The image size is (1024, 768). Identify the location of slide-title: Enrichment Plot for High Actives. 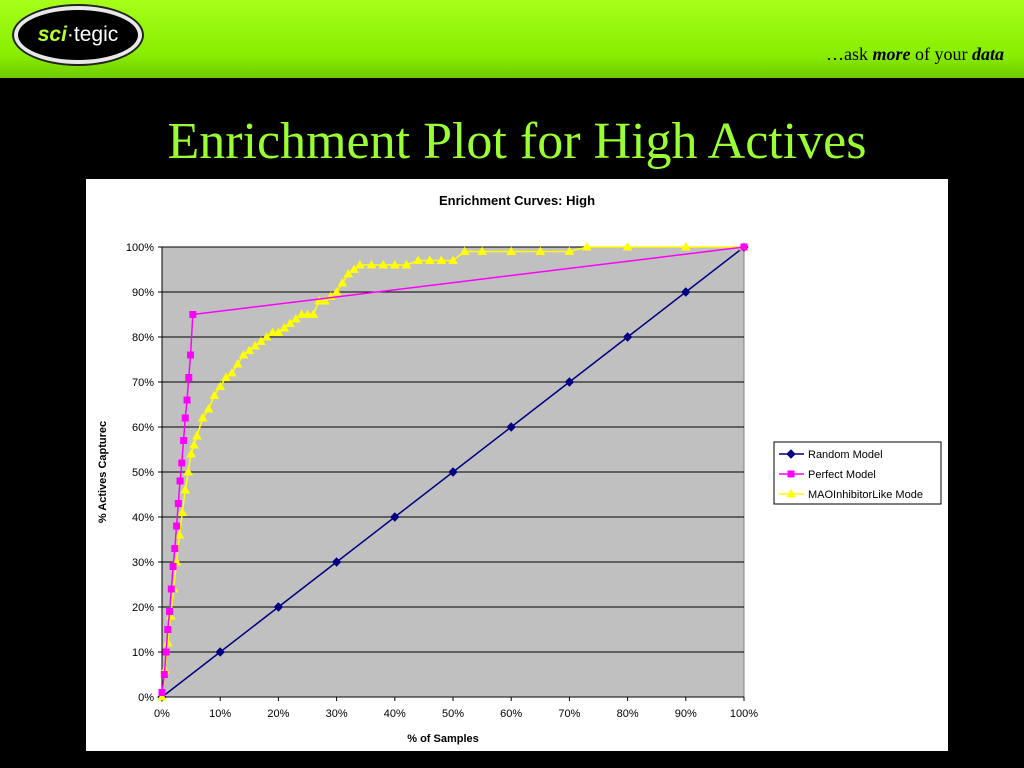
(517, 141).